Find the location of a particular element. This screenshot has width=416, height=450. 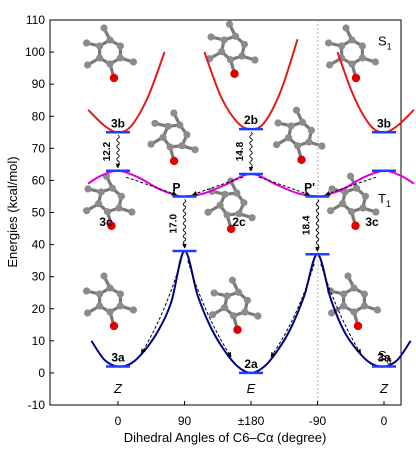

x-tick-label: ±180 is located at coordinates (251, 421).